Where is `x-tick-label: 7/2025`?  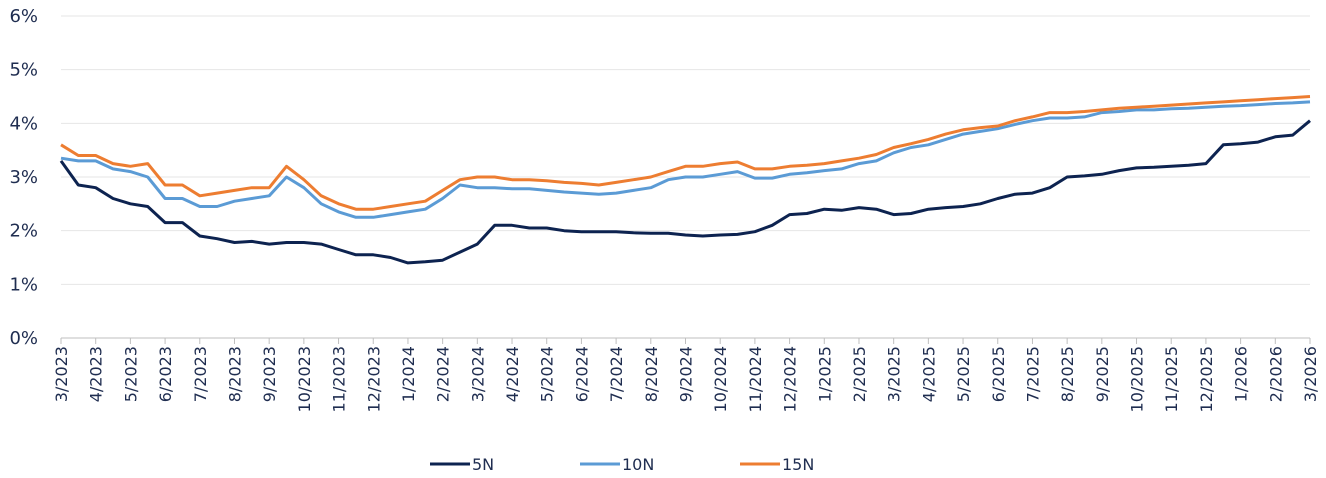 x-tick-label: 7/2025 is located at coordinates (1032, 374).